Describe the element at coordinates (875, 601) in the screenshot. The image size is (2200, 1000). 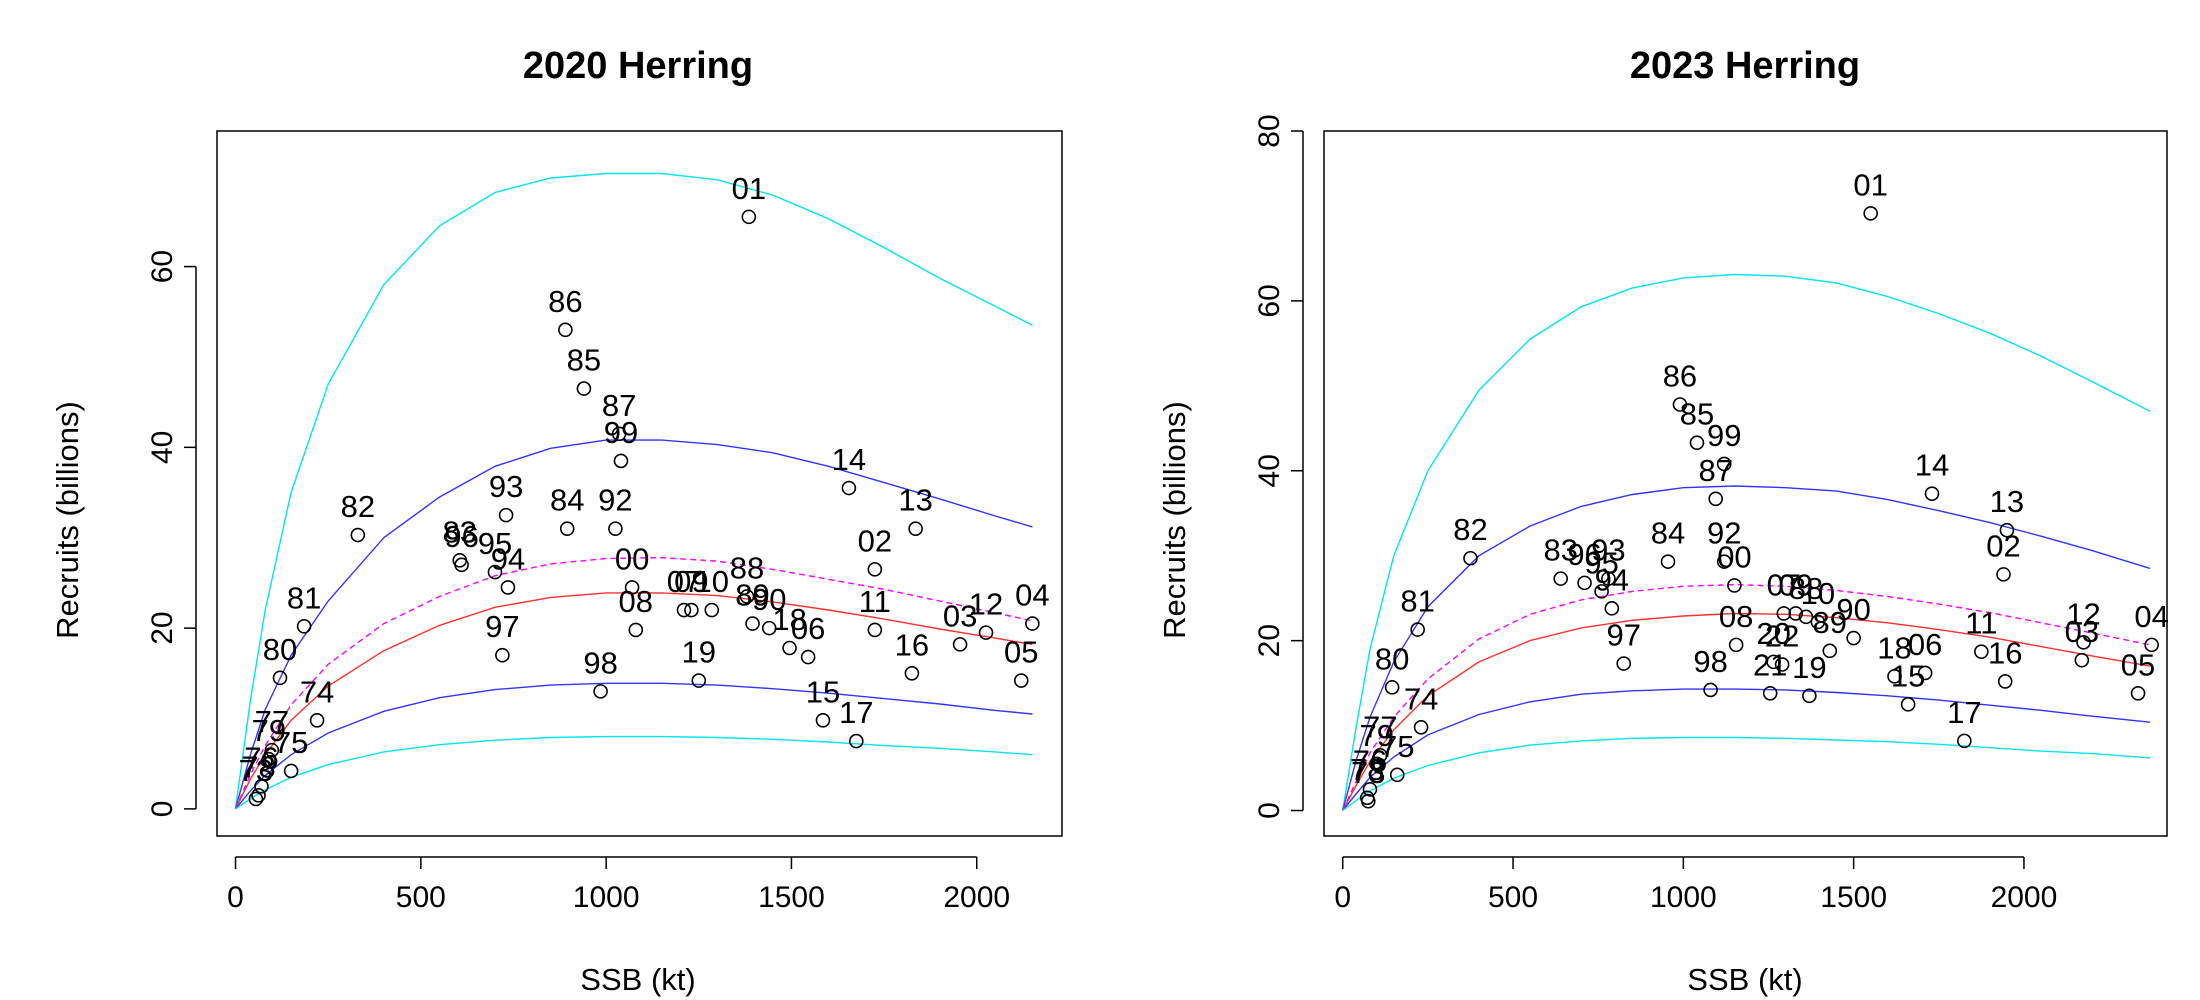
I see `point-year-label: 11` at that location.